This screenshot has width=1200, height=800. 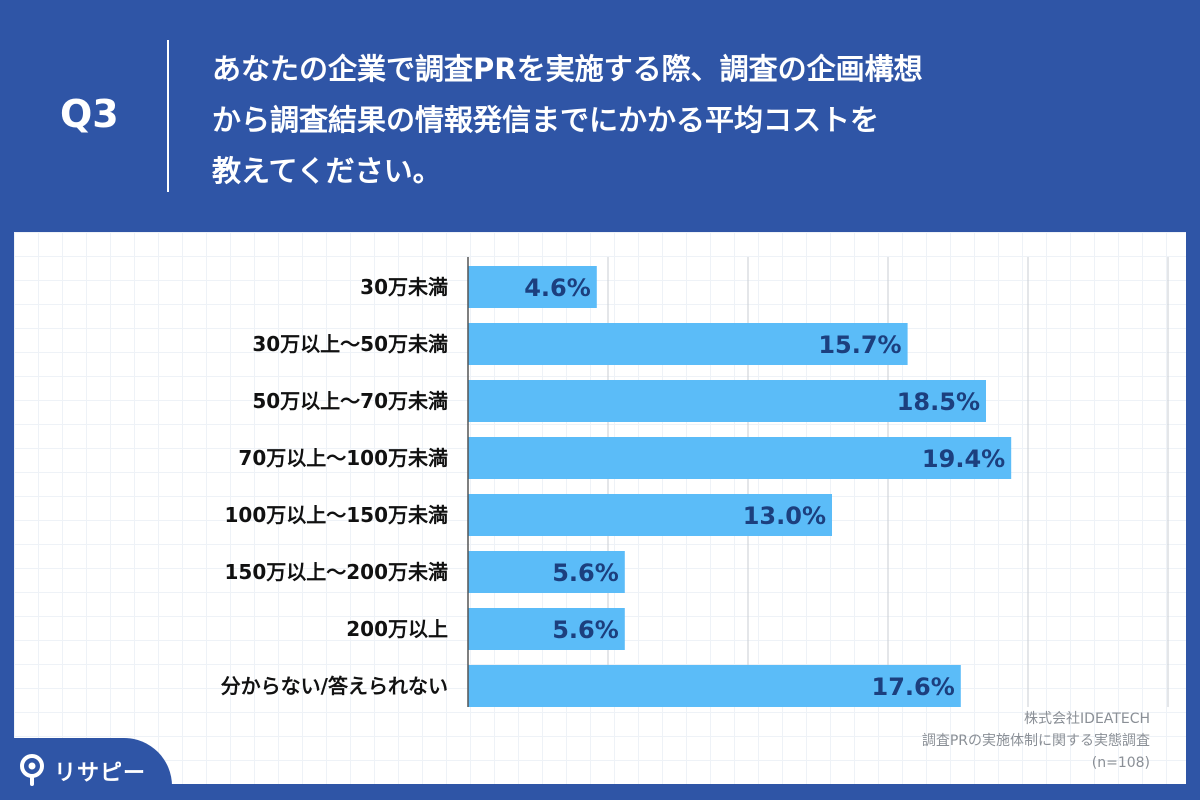 What do you see at coordinates (350, 344) in the screenshot?
I see `category-label: 30万以上～50万未満` at bounding box center [350, 344].